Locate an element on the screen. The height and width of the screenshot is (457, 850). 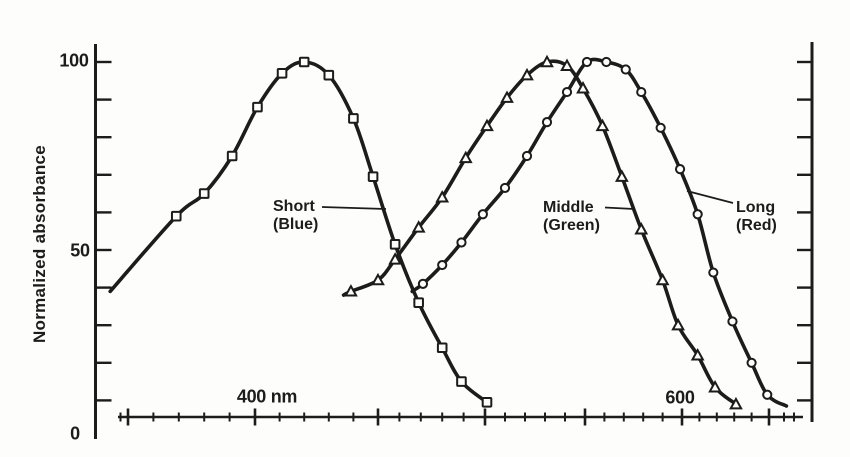
y-axis-title: Normalized absorbance is located at coordinates (39, 244).